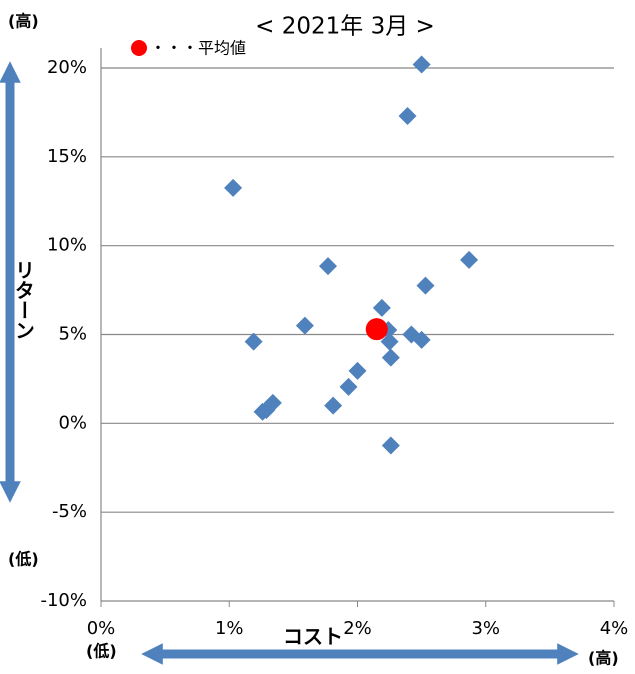 The width and height of the screenshot is (635, 674). I want to click on x-tick-label: 0%, so click(101, 628).